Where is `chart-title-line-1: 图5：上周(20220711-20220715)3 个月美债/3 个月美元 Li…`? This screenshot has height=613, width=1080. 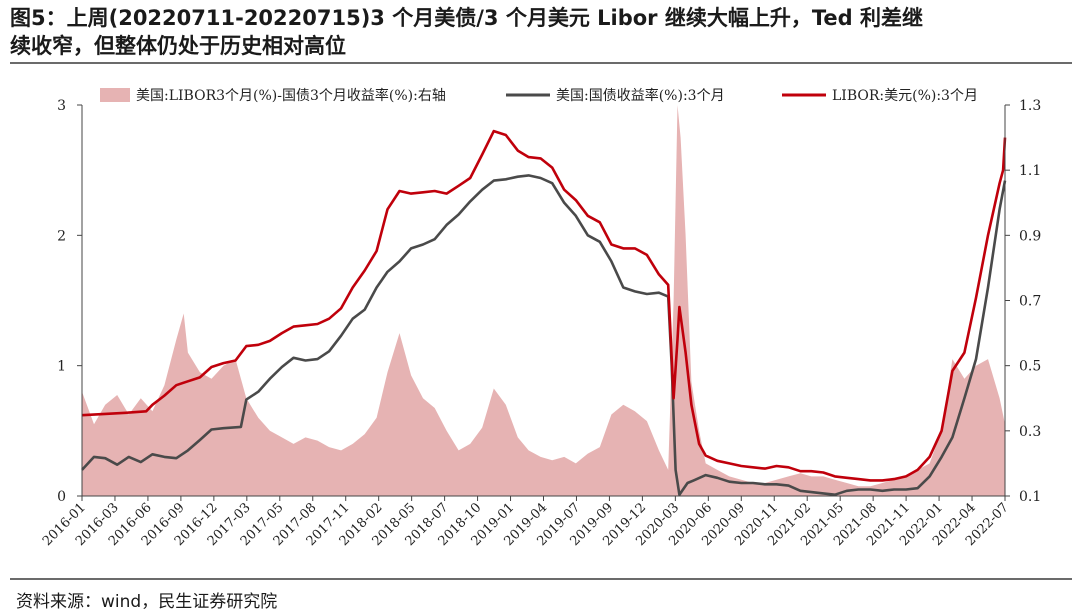
chart-title-line-1: 图5：上周(20220711-20220715)3 个月美债/3 个月美元 Li… is located at coordinates (466, 18).